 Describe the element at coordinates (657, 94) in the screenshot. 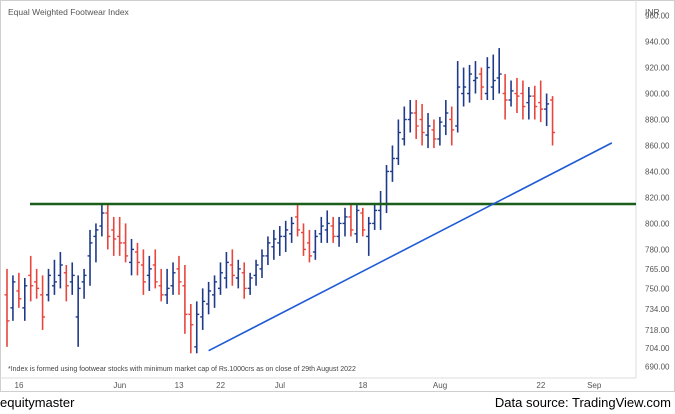

I see `y-tick-label: 900.00` at that location.